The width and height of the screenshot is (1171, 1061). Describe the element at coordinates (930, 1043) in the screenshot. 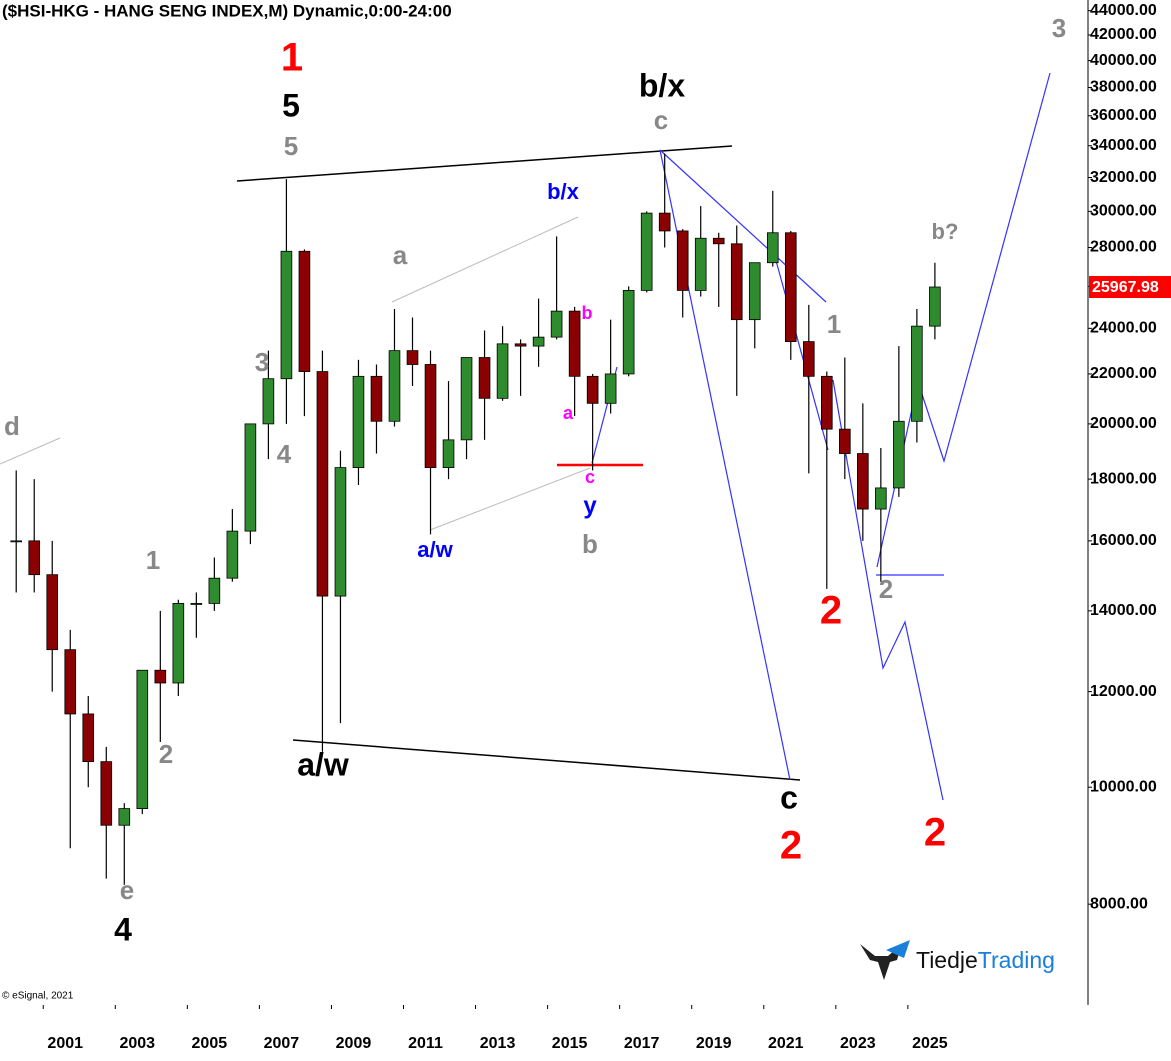

I see `x-tick-label: 2025` at that location.